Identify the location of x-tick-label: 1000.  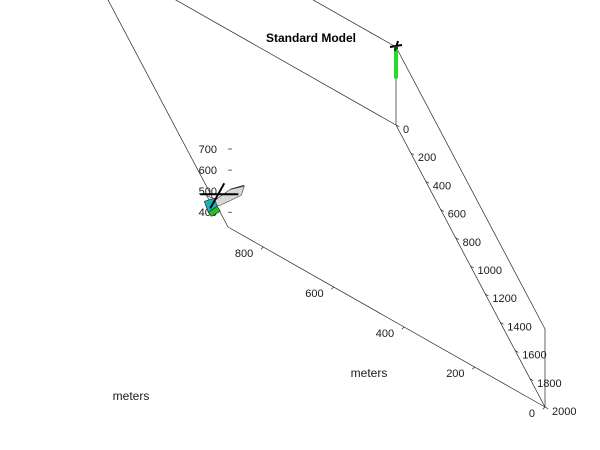
(490, 271).